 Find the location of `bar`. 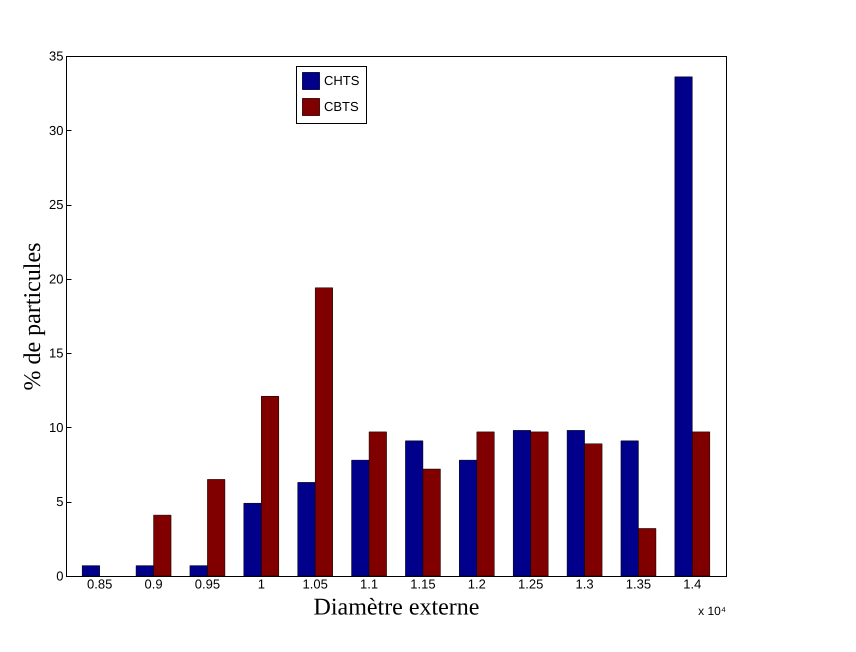

bar is located at coordinates (91, 570).